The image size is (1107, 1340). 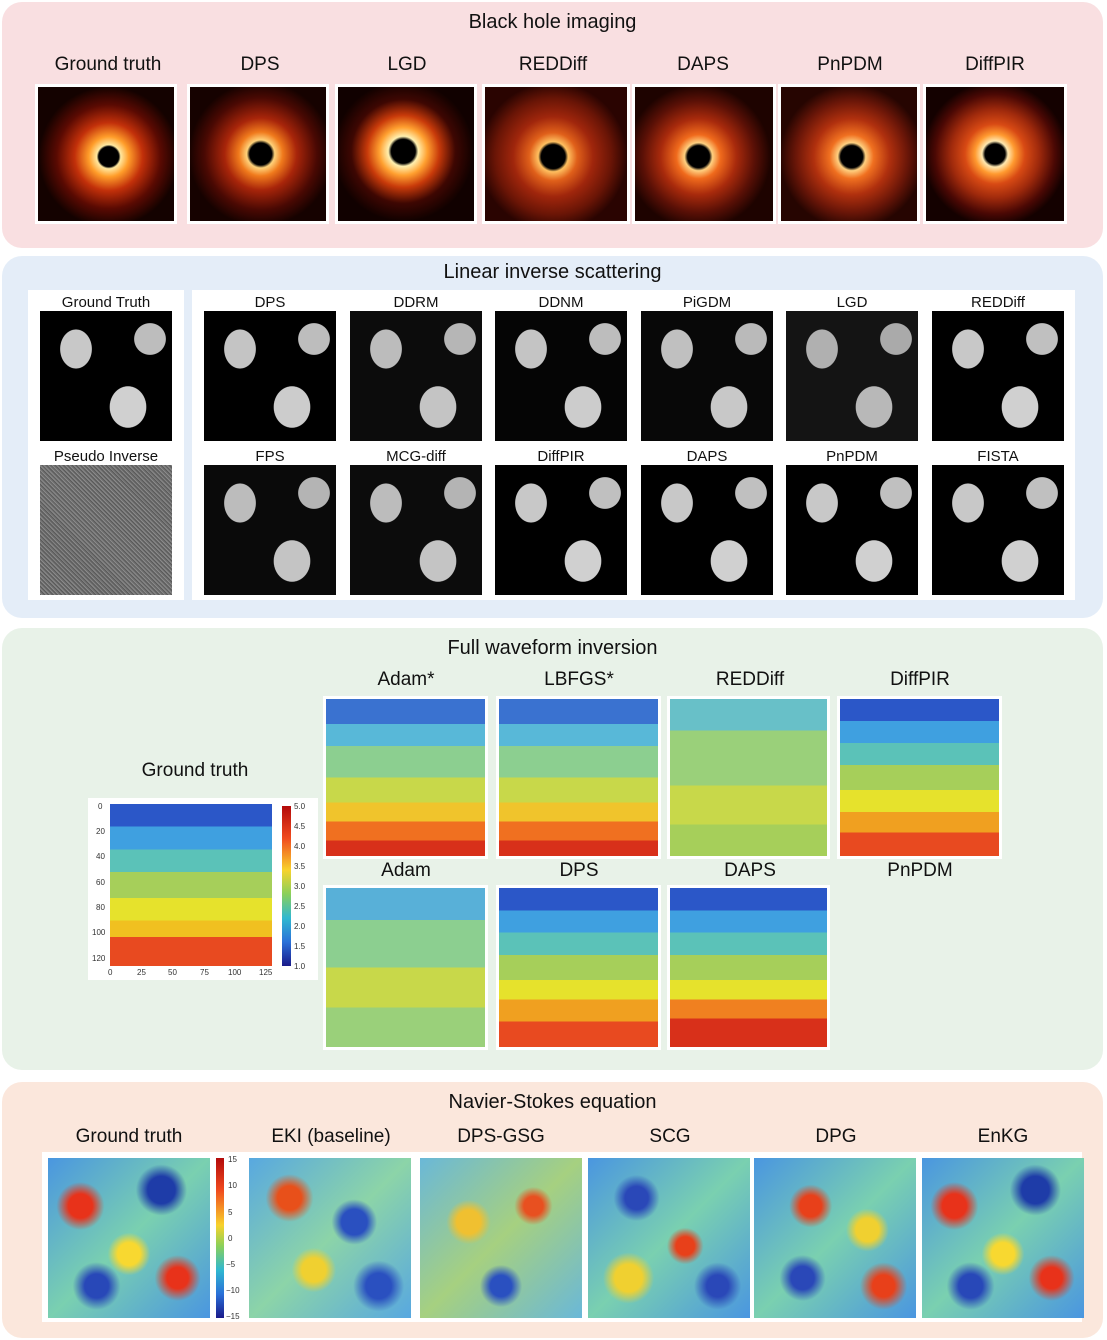 What do you see at coordinates (852, 530) in the screenshot?
I see `scattering-image-pnpdm` at bounding box center [852, 530].